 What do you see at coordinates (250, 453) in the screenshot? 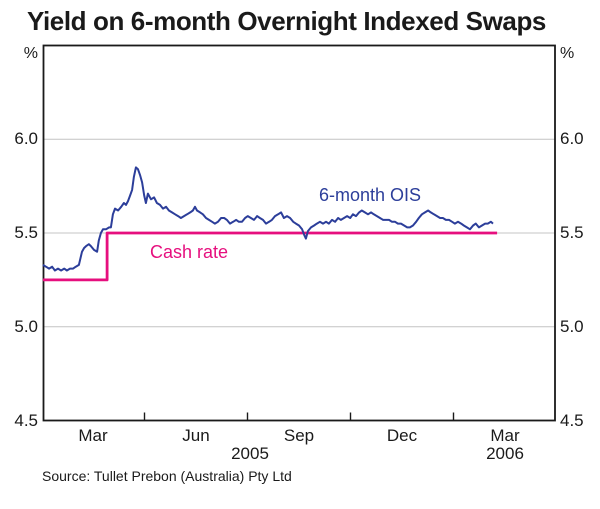
I see `x-year-label-2005: 2005` at bounding box center [250, 453].